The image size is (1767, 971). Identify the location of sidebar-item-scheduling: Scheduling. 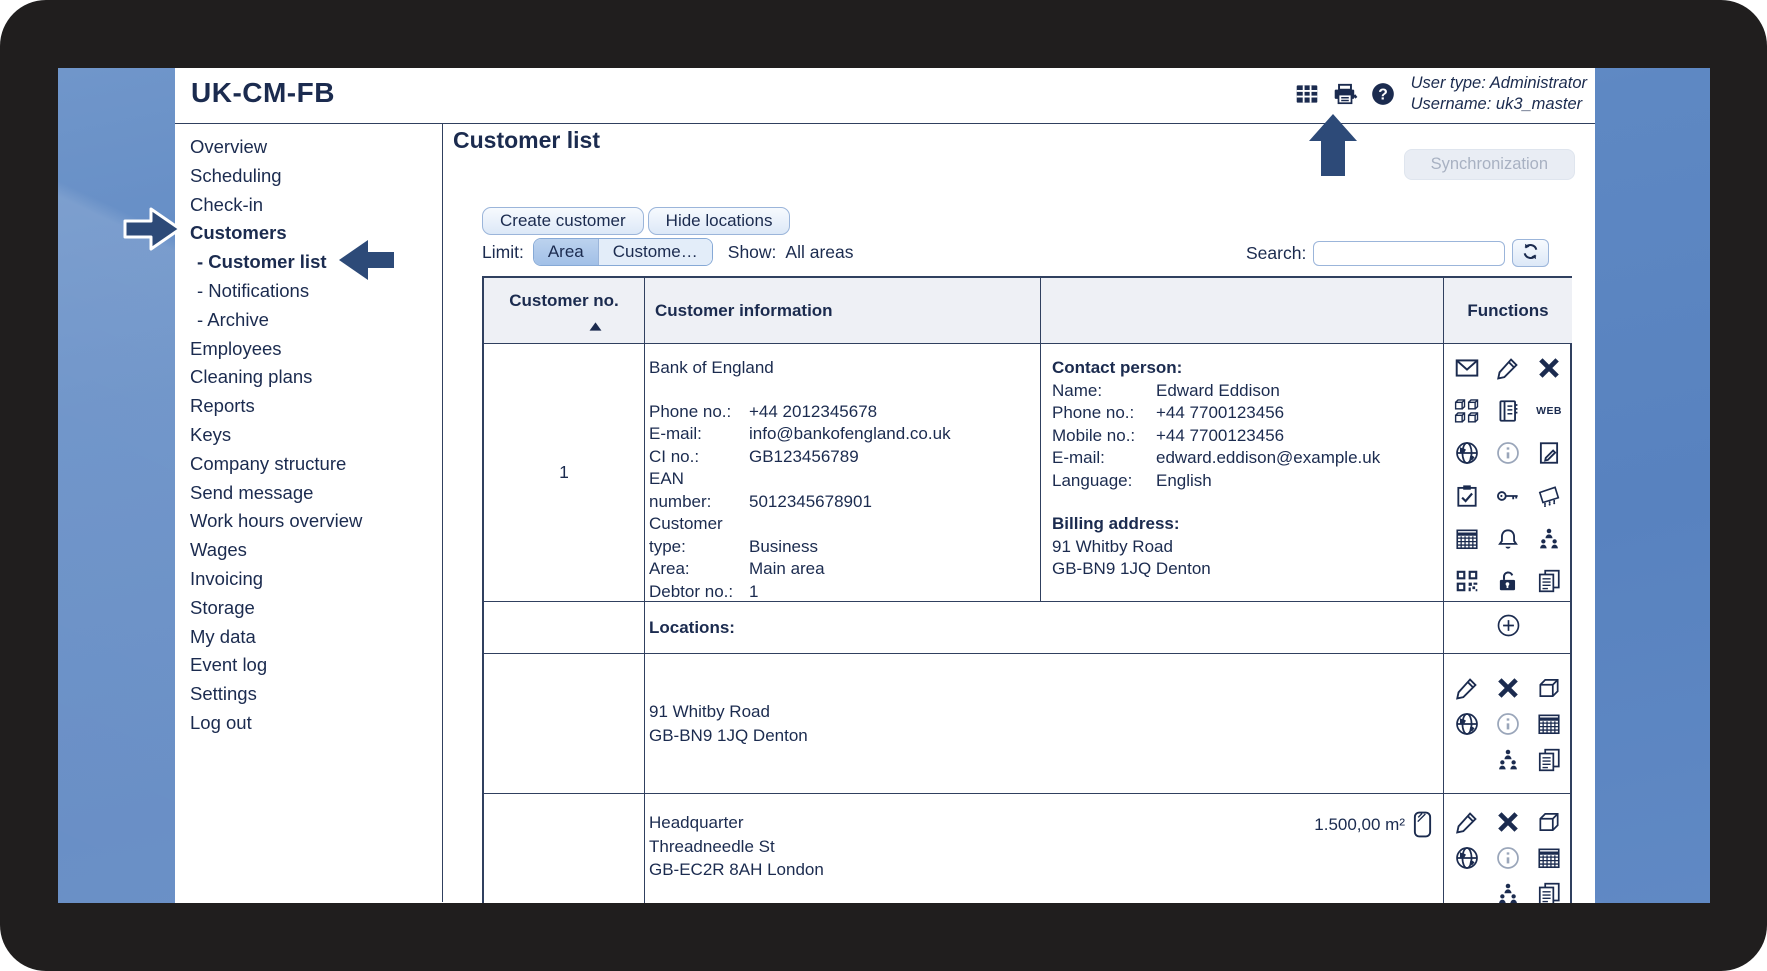
(236, 175).